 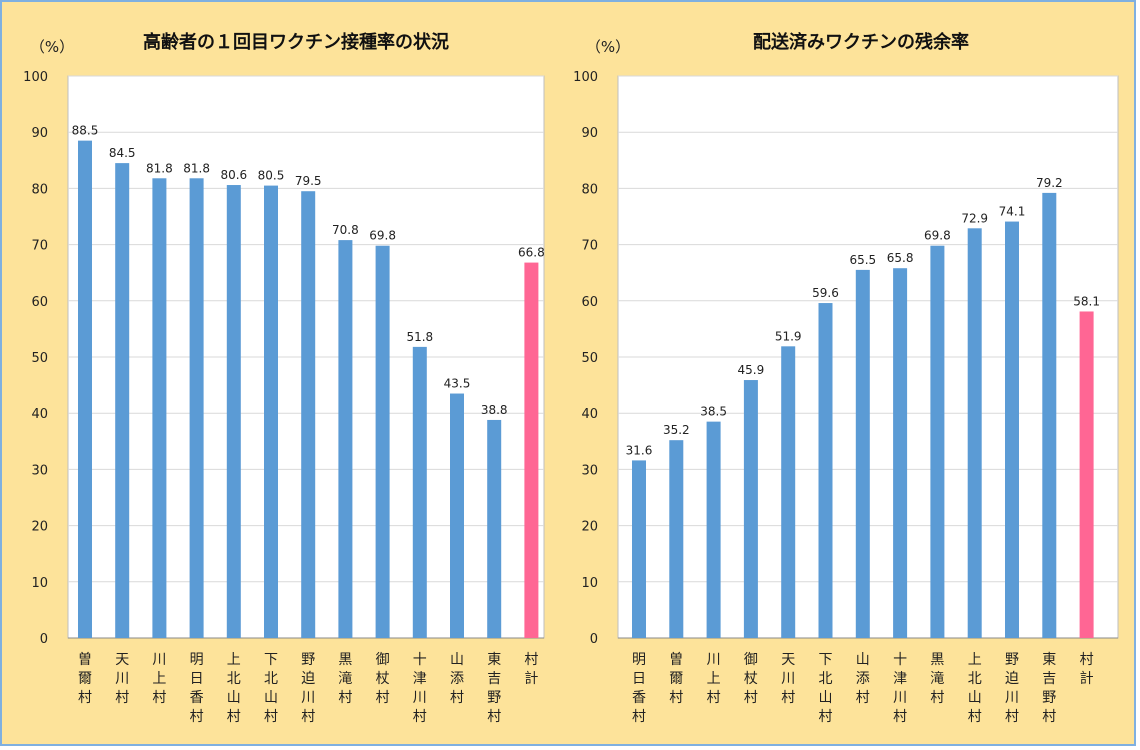 What do you see at coordinates (233, 175) in the screenshot?
I see `data-label: 80.6` at bounding box center [233, 175].